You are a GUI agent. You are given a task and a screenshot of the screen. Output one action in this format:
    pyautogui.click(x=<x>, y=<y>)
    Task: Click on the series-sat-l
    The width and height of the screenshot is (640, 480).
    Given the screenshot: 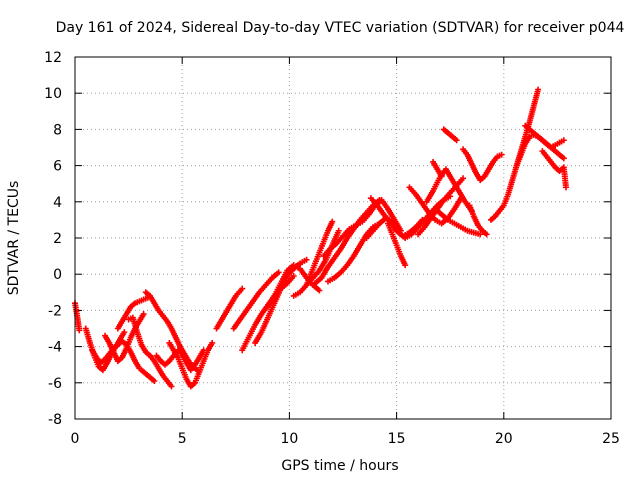 What is the action you would take?
    pyautogui.click(x=256, y=300)
    